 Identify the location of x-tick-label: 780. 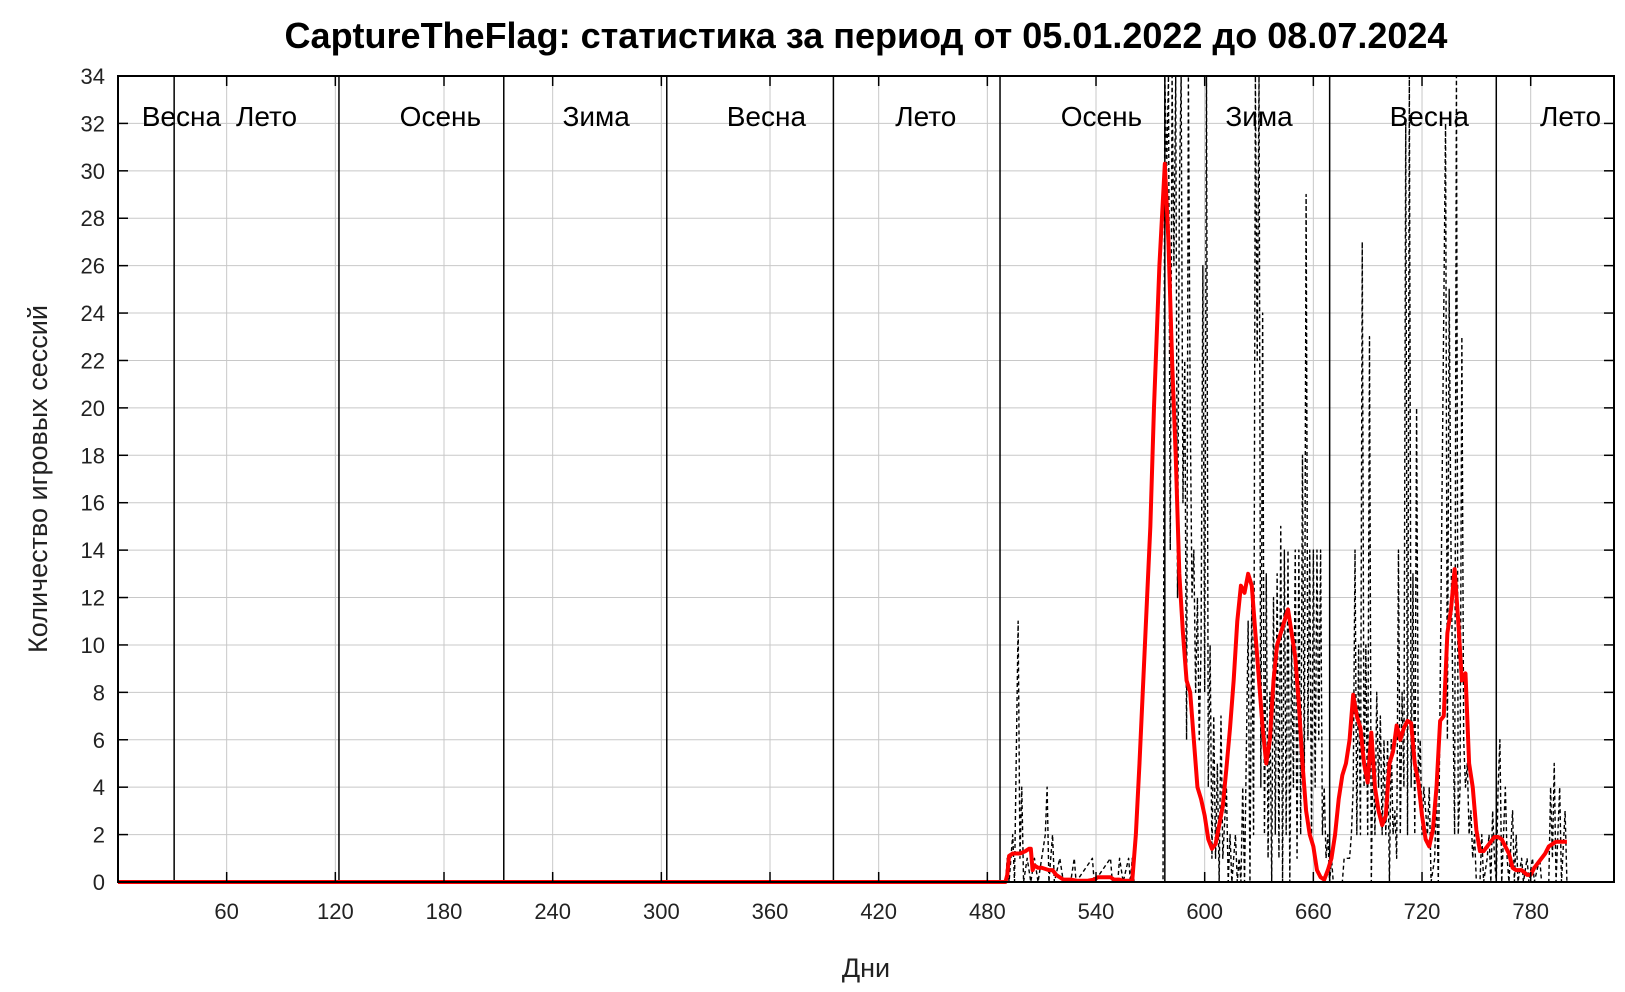
(1530, 911).